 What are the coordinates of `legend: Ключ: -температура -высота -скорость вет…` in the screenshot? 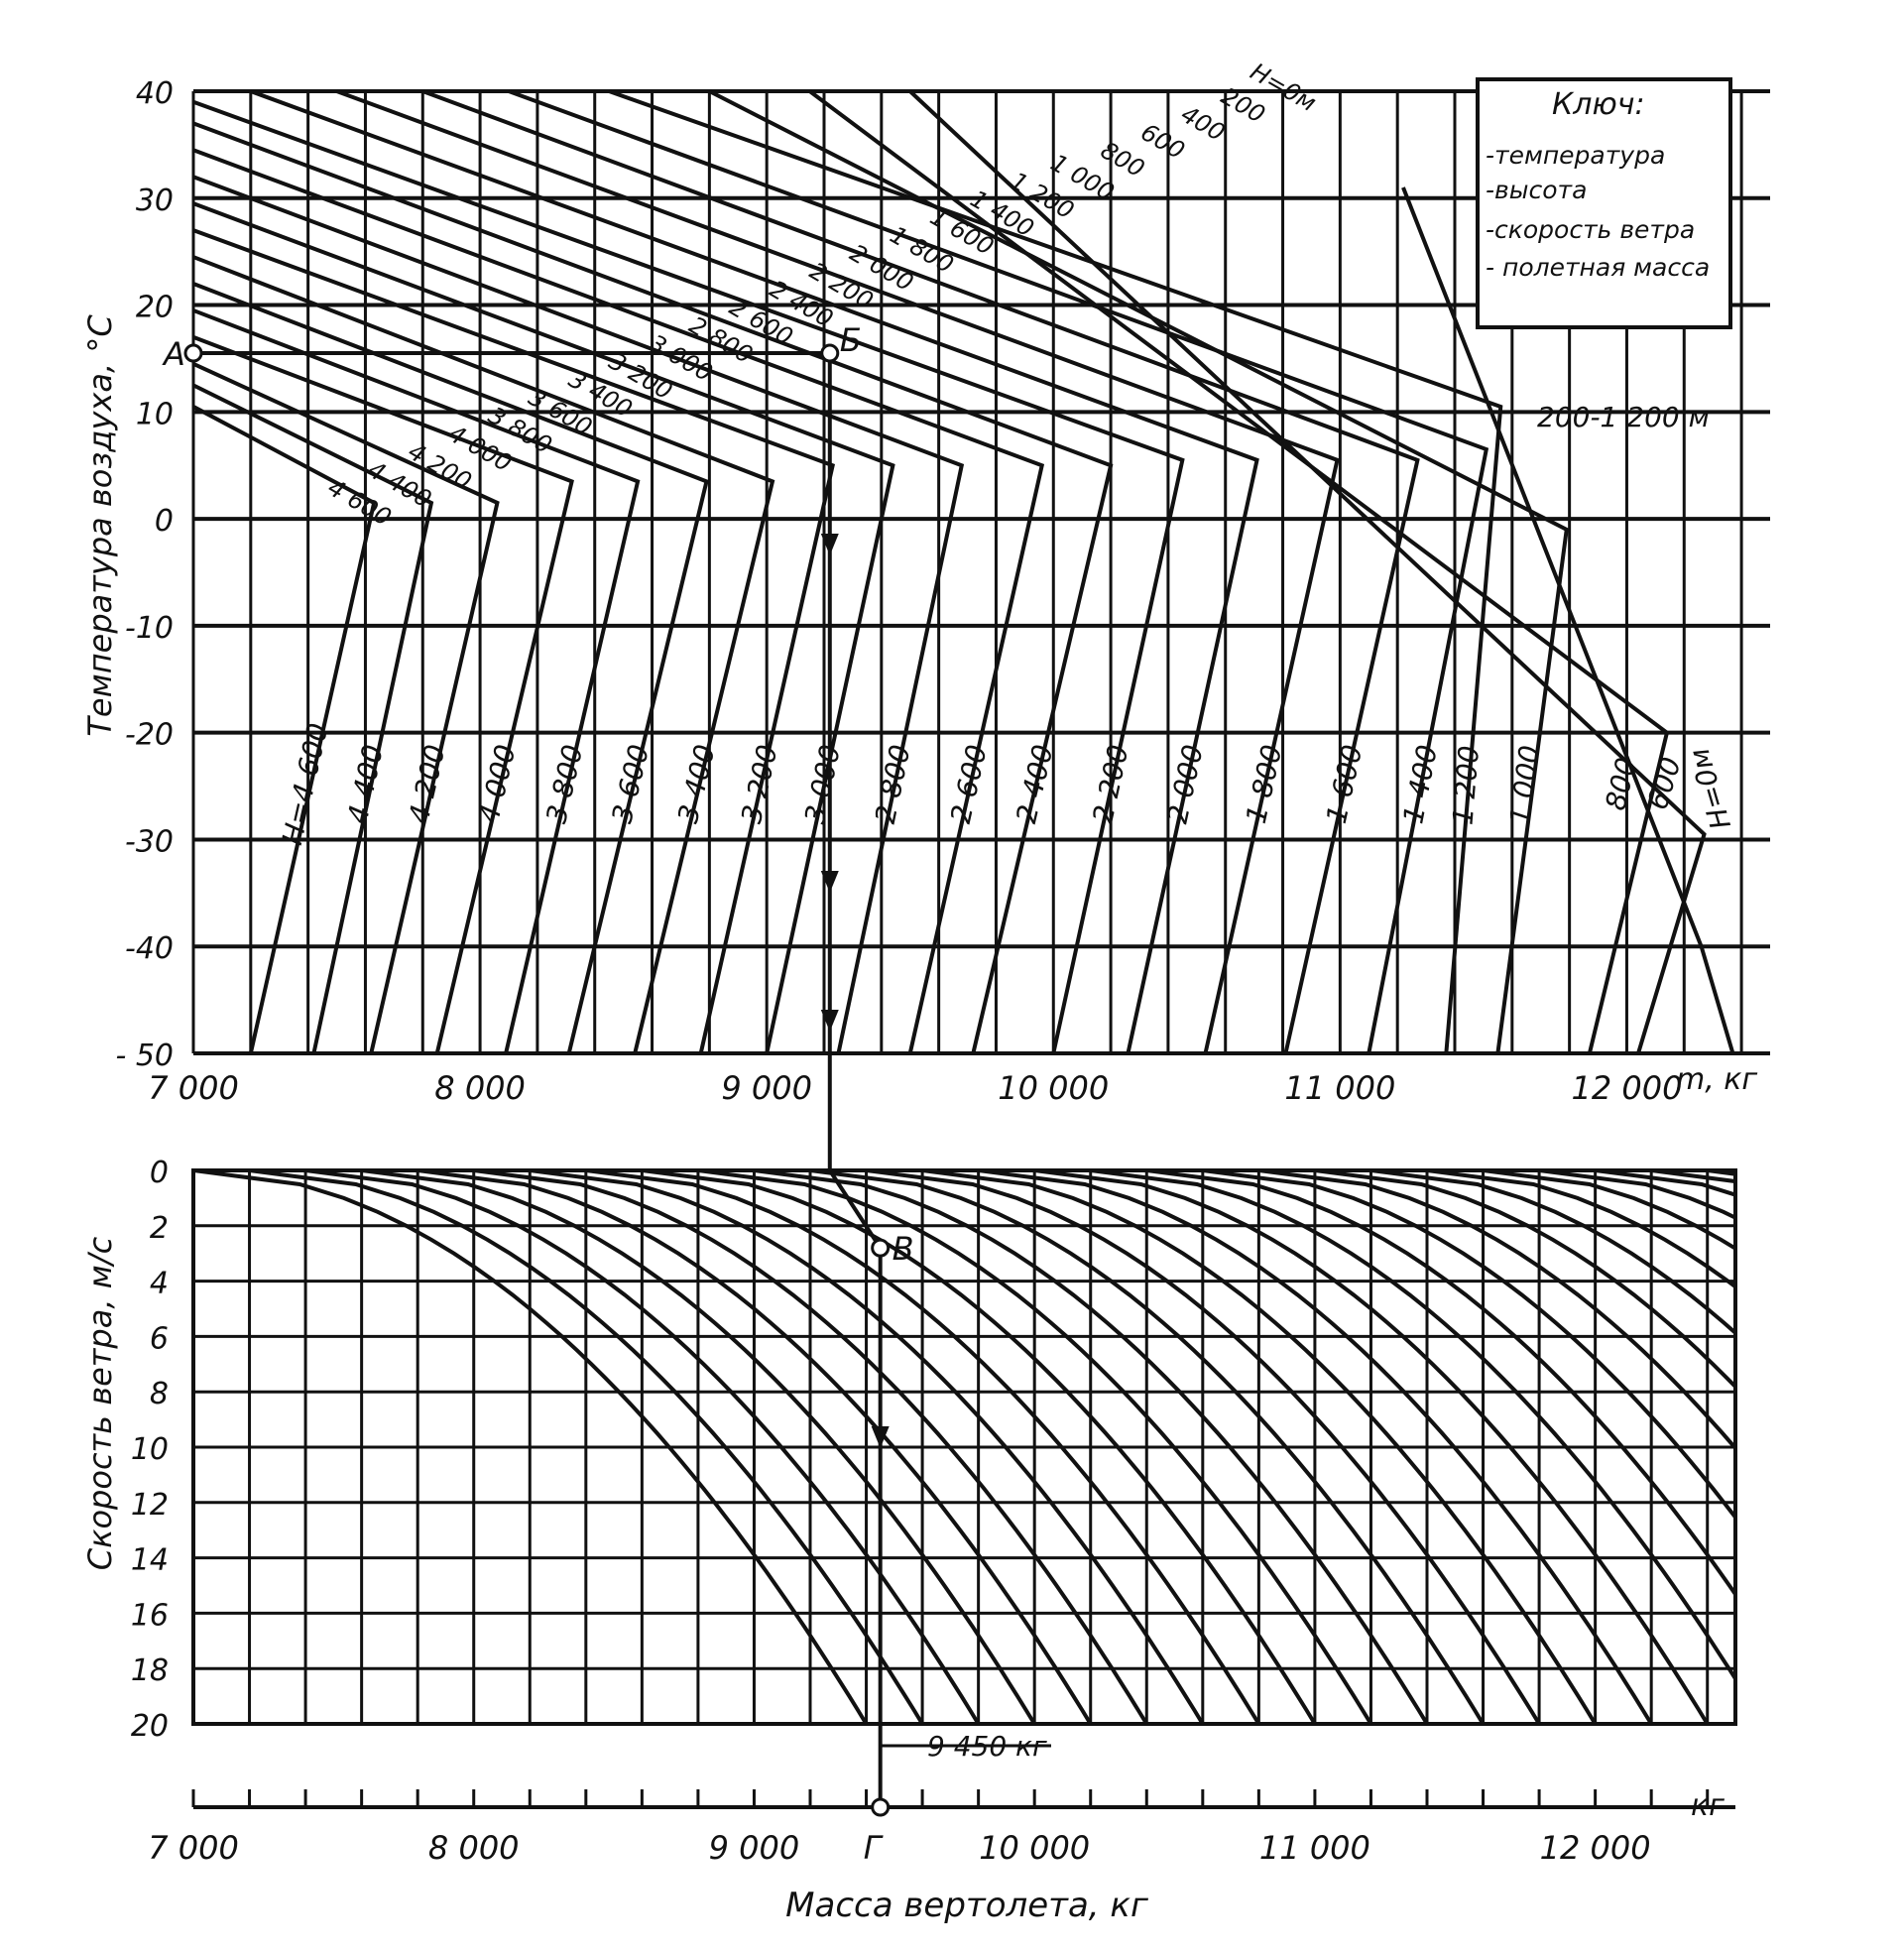 It's located at (1604, 203).